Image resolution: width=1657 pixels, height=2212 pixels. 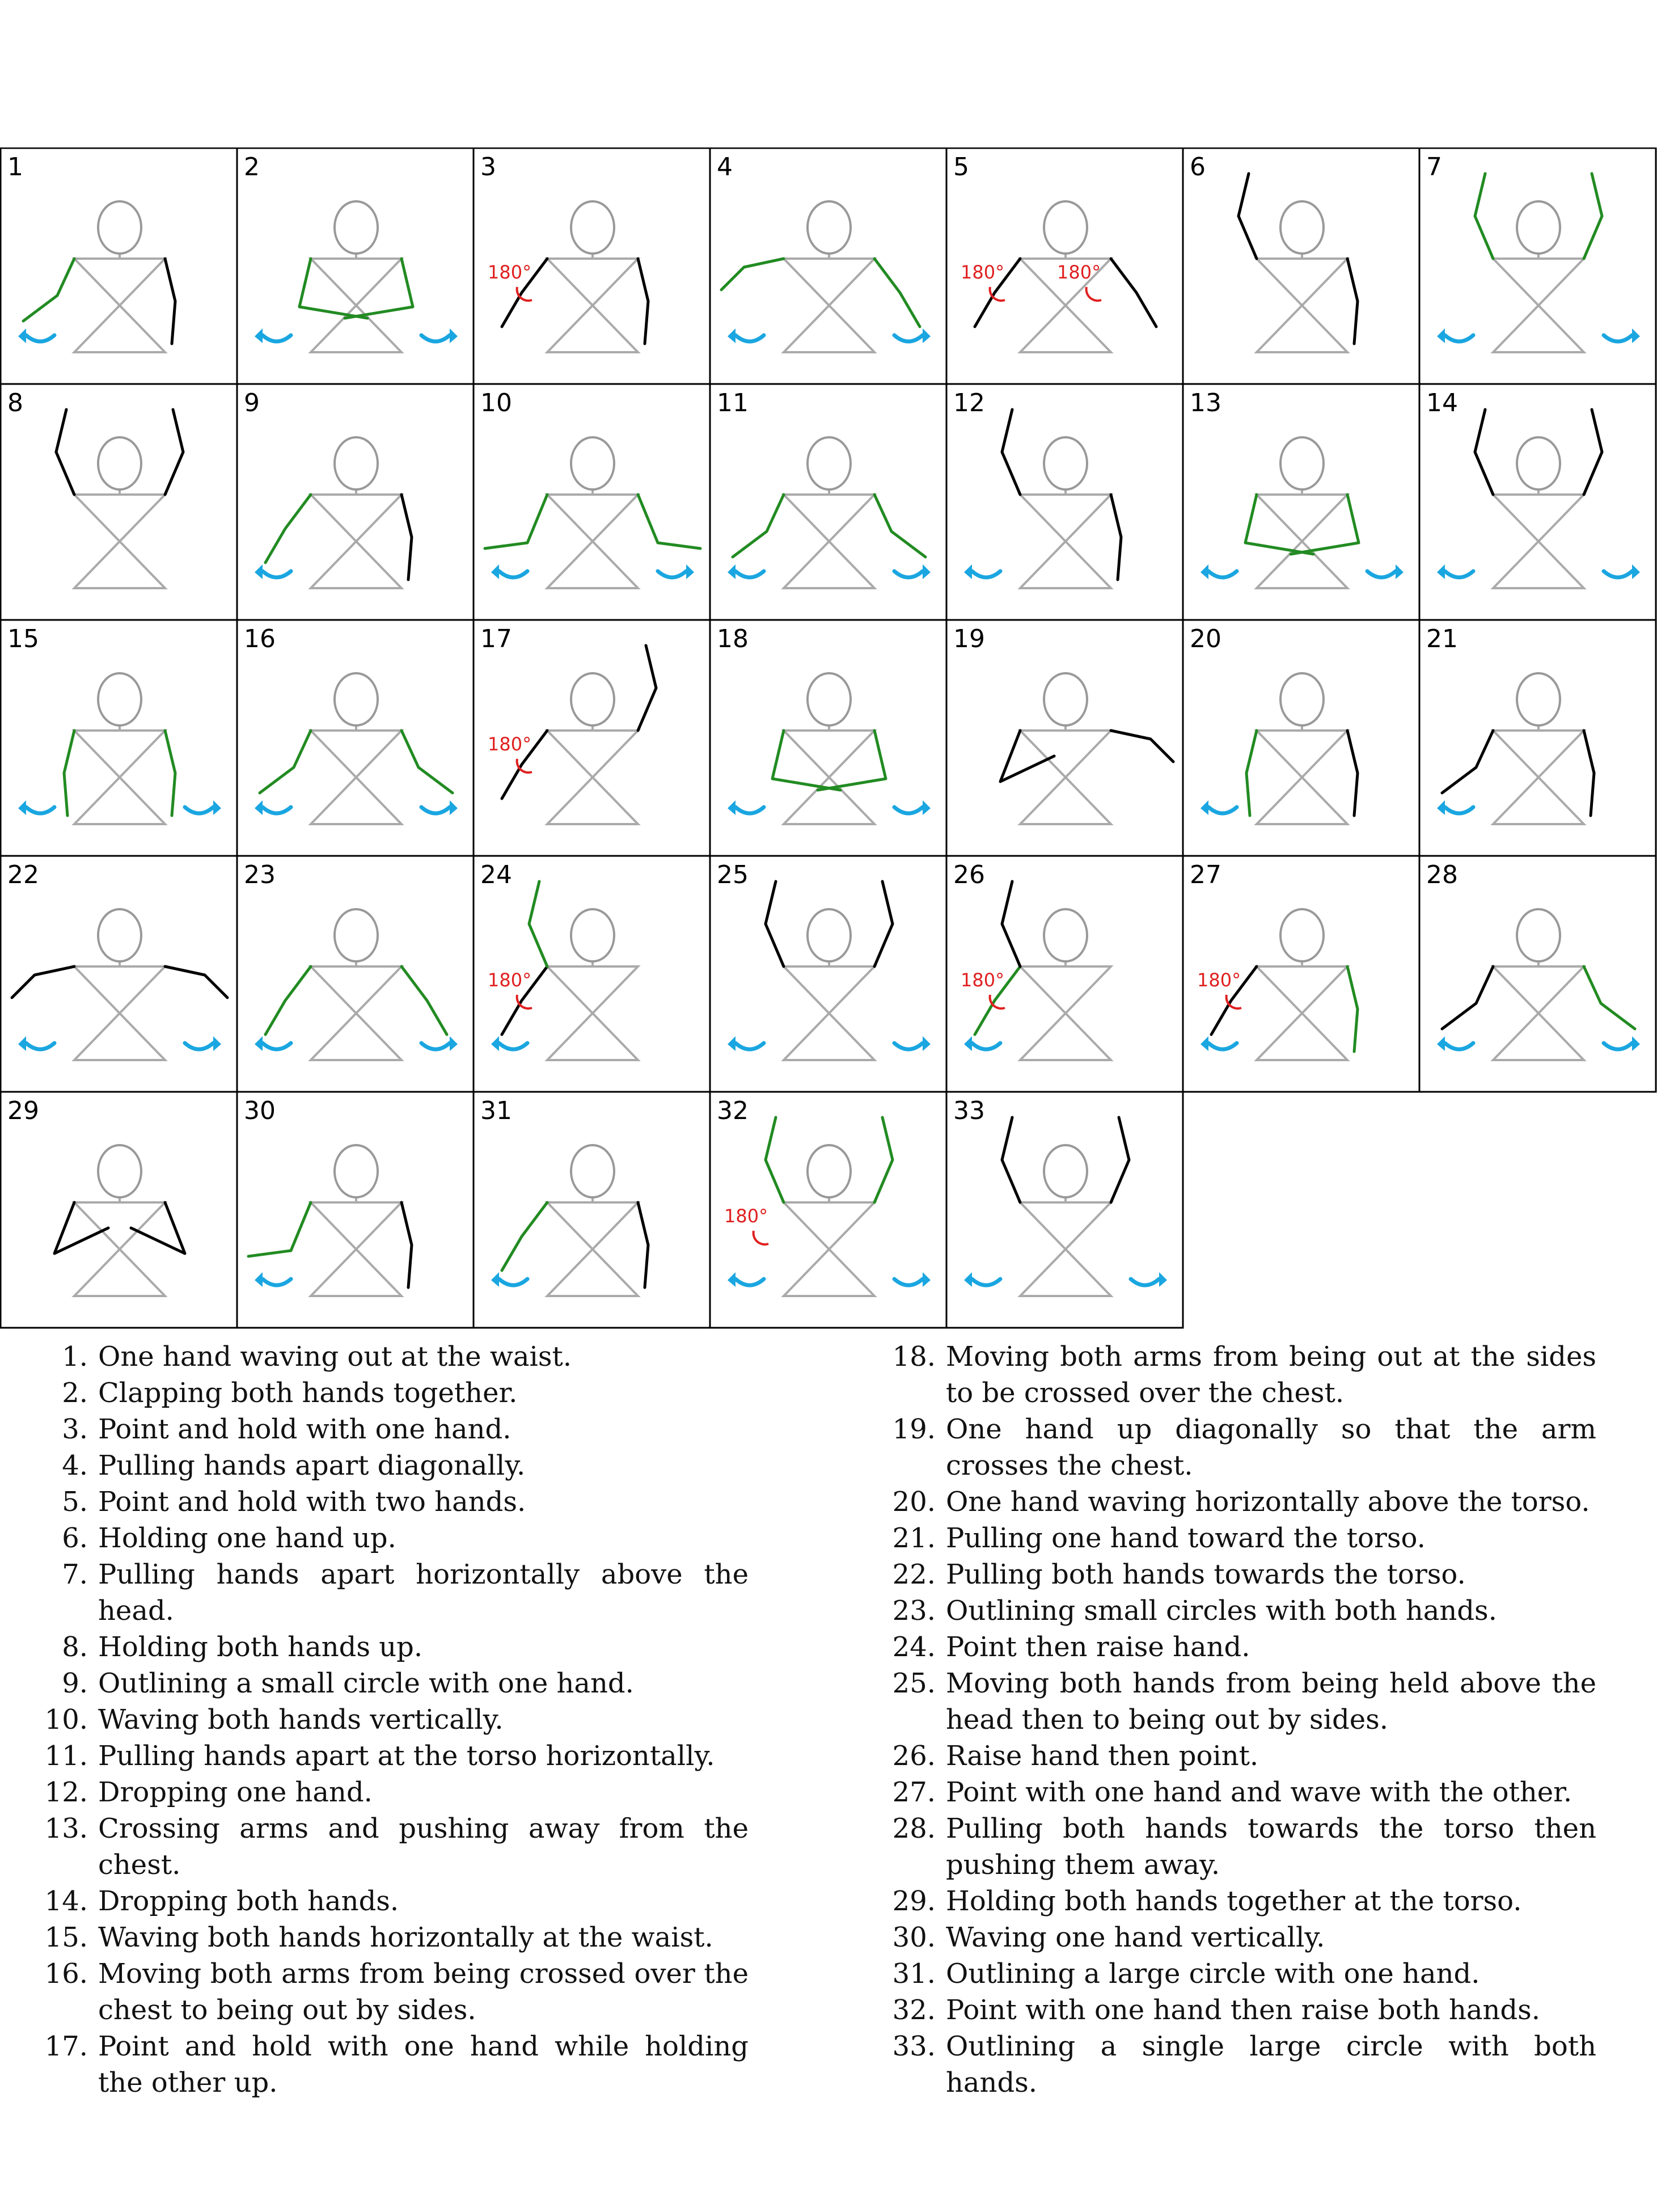 What do you see at coordinates (66, 1592) in the screenshot?
I see `caption-number: 7.` at bounding box center [66, 1592].